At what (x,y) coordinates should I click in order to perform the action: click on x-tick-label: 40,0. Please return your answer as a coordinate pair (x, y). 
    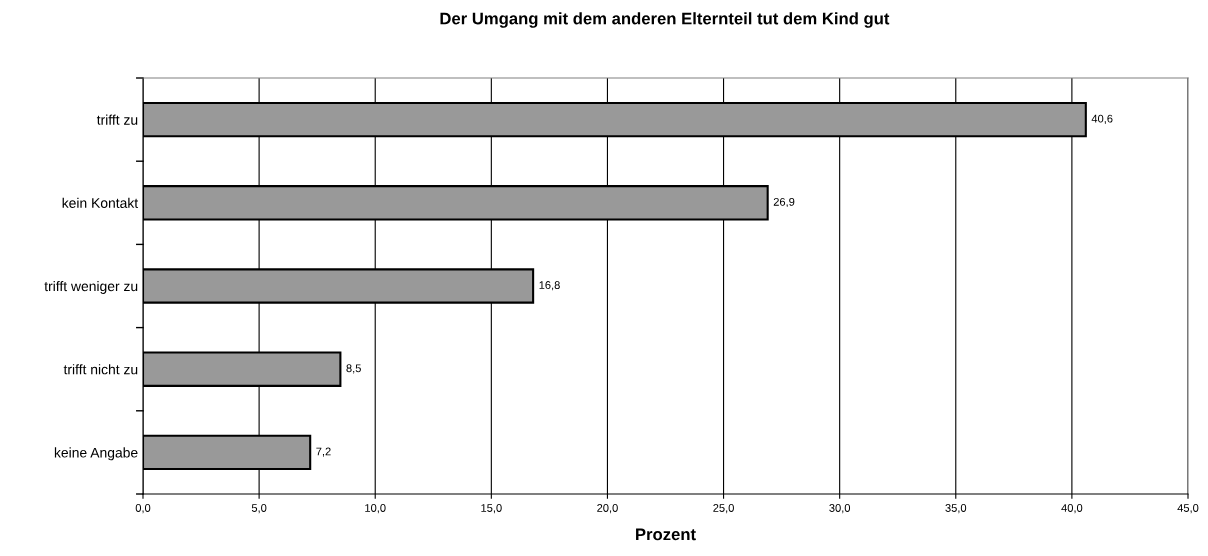
    Looking at the image, I should click on (1072, 509).